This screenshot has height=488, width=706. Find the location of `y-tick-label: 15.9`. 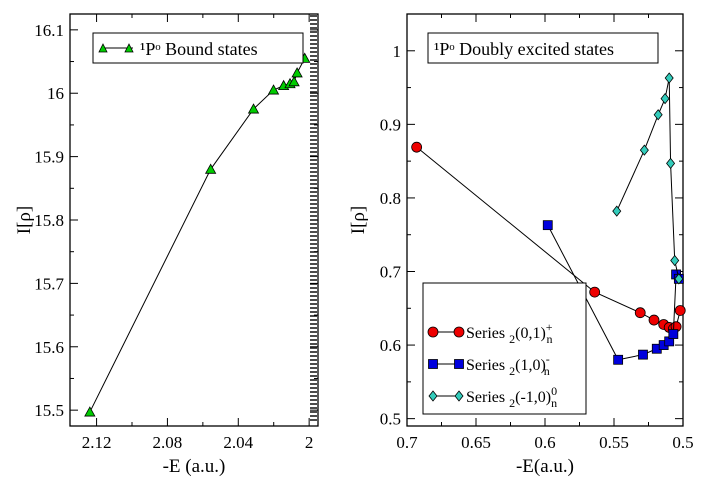

y-tick-label: 15.9 is located at coordinates (49, 157).